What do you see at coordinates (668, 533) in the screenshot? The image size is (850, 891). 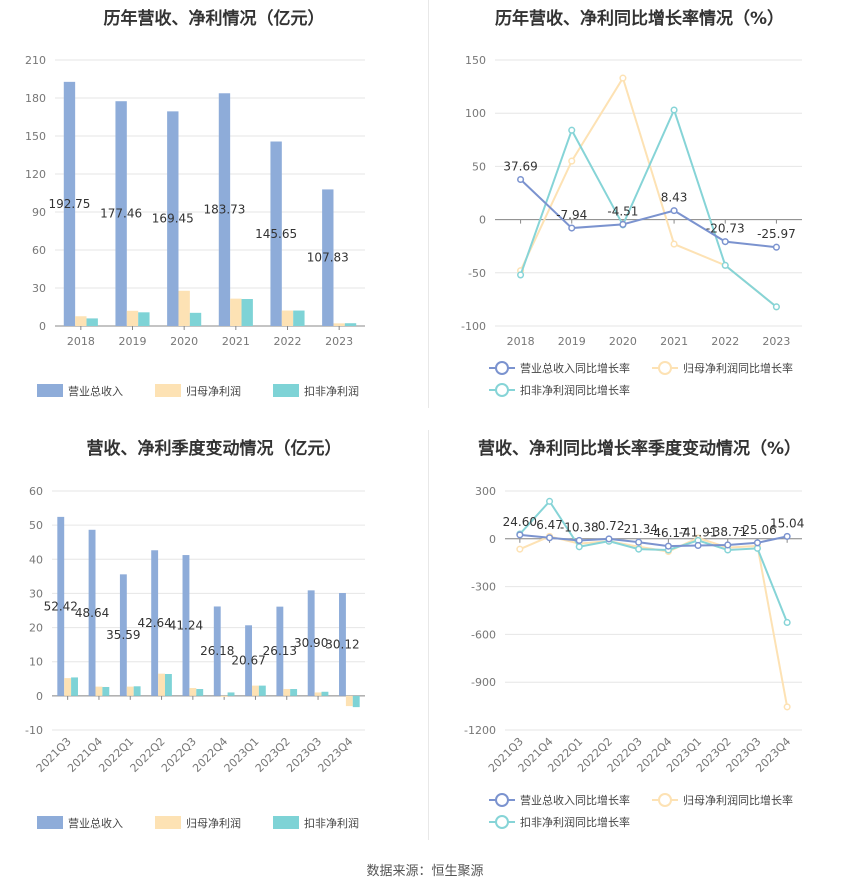 I see `data-label: -46.17` at bounding box center [668, 533].